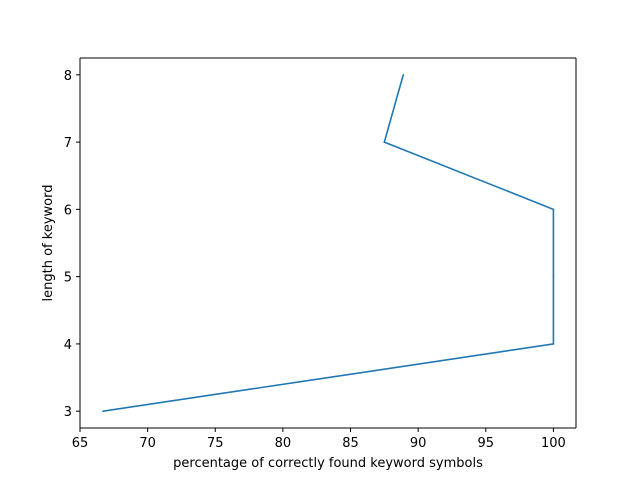  What do you see at coordinates (319, 439) in the screenshot?
I see `x-ticks: 65 70 75 80 85 90 95 100` at bounding box center [319, 439].